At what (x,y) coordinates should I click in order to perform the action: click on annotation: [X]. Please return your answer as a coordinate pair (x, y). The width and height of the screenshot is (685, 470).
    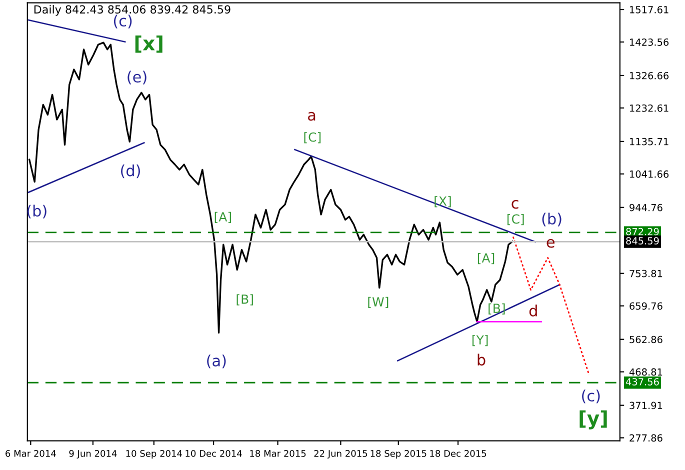
    Looking at the image, I should click on (442, 202).